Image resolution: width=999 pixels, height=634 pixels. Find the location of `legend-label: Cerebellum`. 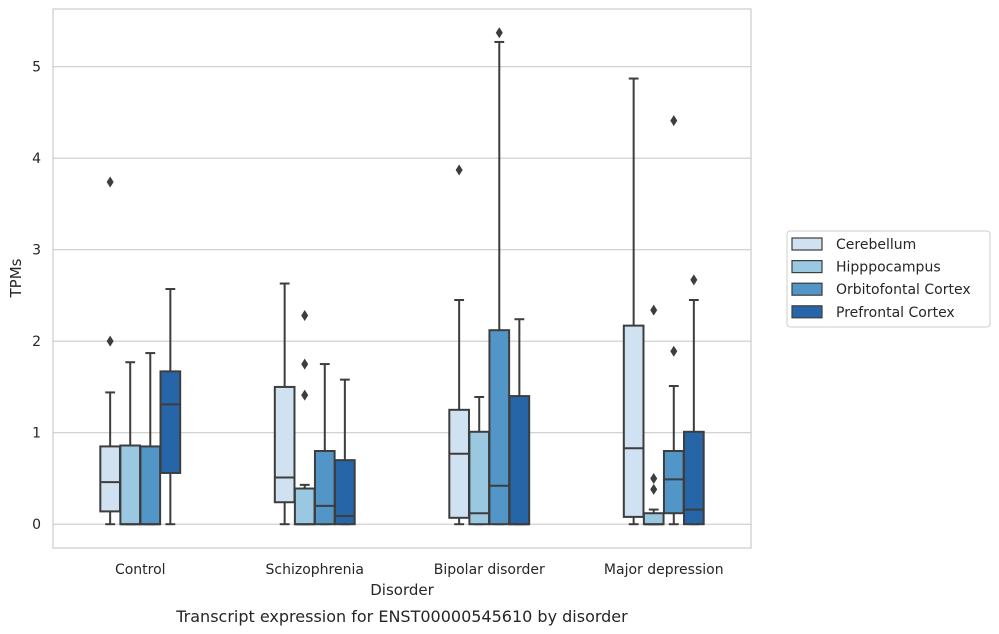

legend-label: Cerebellum is located at coordinates (876, 245).